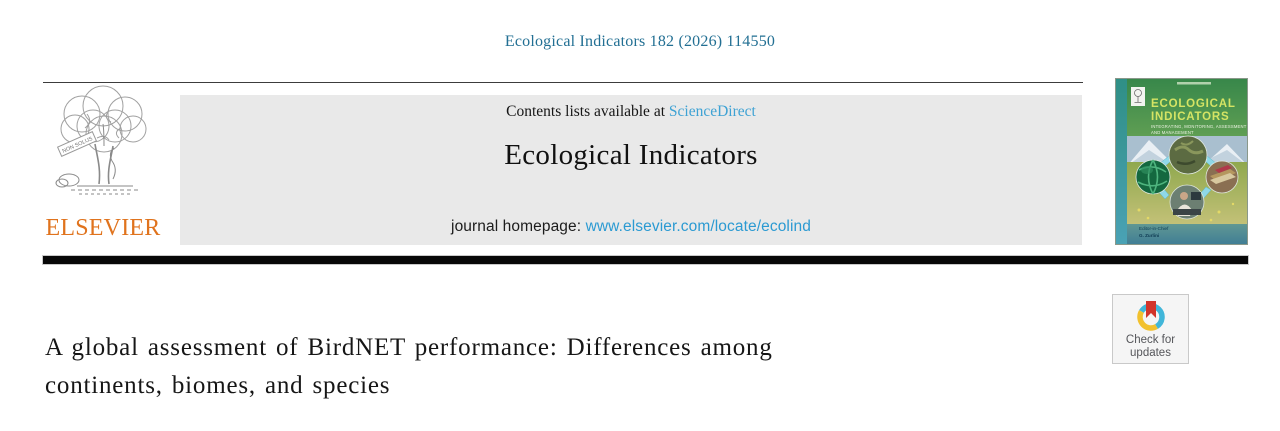 Image resolution: width=1280 pixels, height=431 pixels. Describe the element at coordinates (586, 111) in the screenshot. I see `contents-prefix: Contents lists available at` at that location.